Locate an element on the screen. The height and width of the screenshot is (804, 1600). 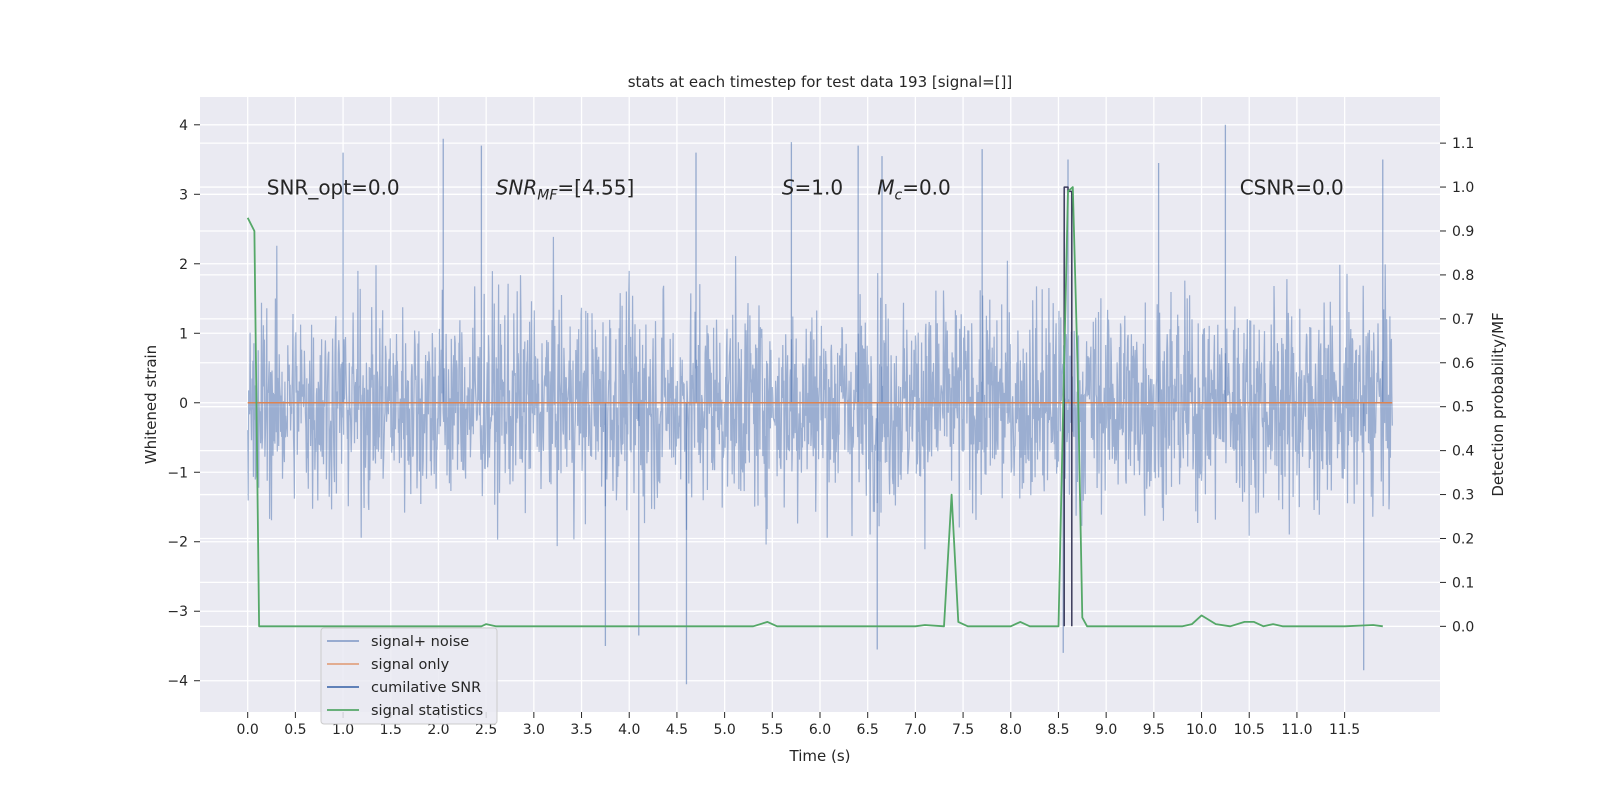
x-tick-label: 9.5 is located at coordinates (1154, 730).